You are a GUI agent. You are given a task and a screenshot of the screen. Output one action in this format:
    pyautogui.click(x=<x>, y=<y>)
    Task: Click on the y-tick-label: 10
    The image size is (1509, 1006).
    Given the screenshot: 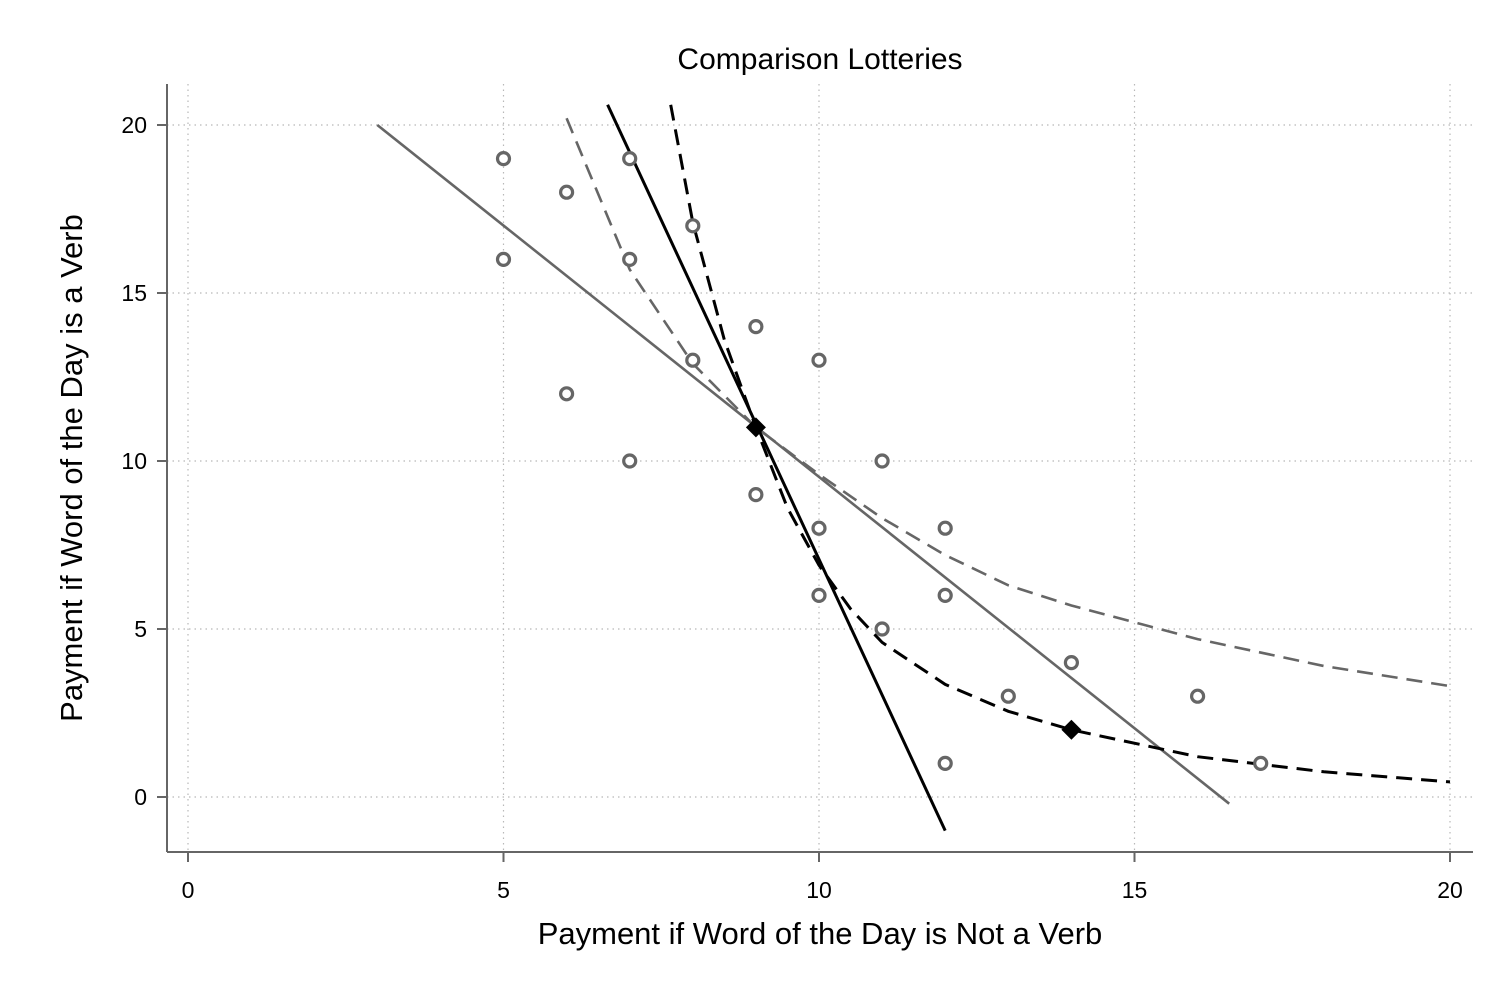 What is the action you would take?
    pyautogui.click(x=134, y=461)
    